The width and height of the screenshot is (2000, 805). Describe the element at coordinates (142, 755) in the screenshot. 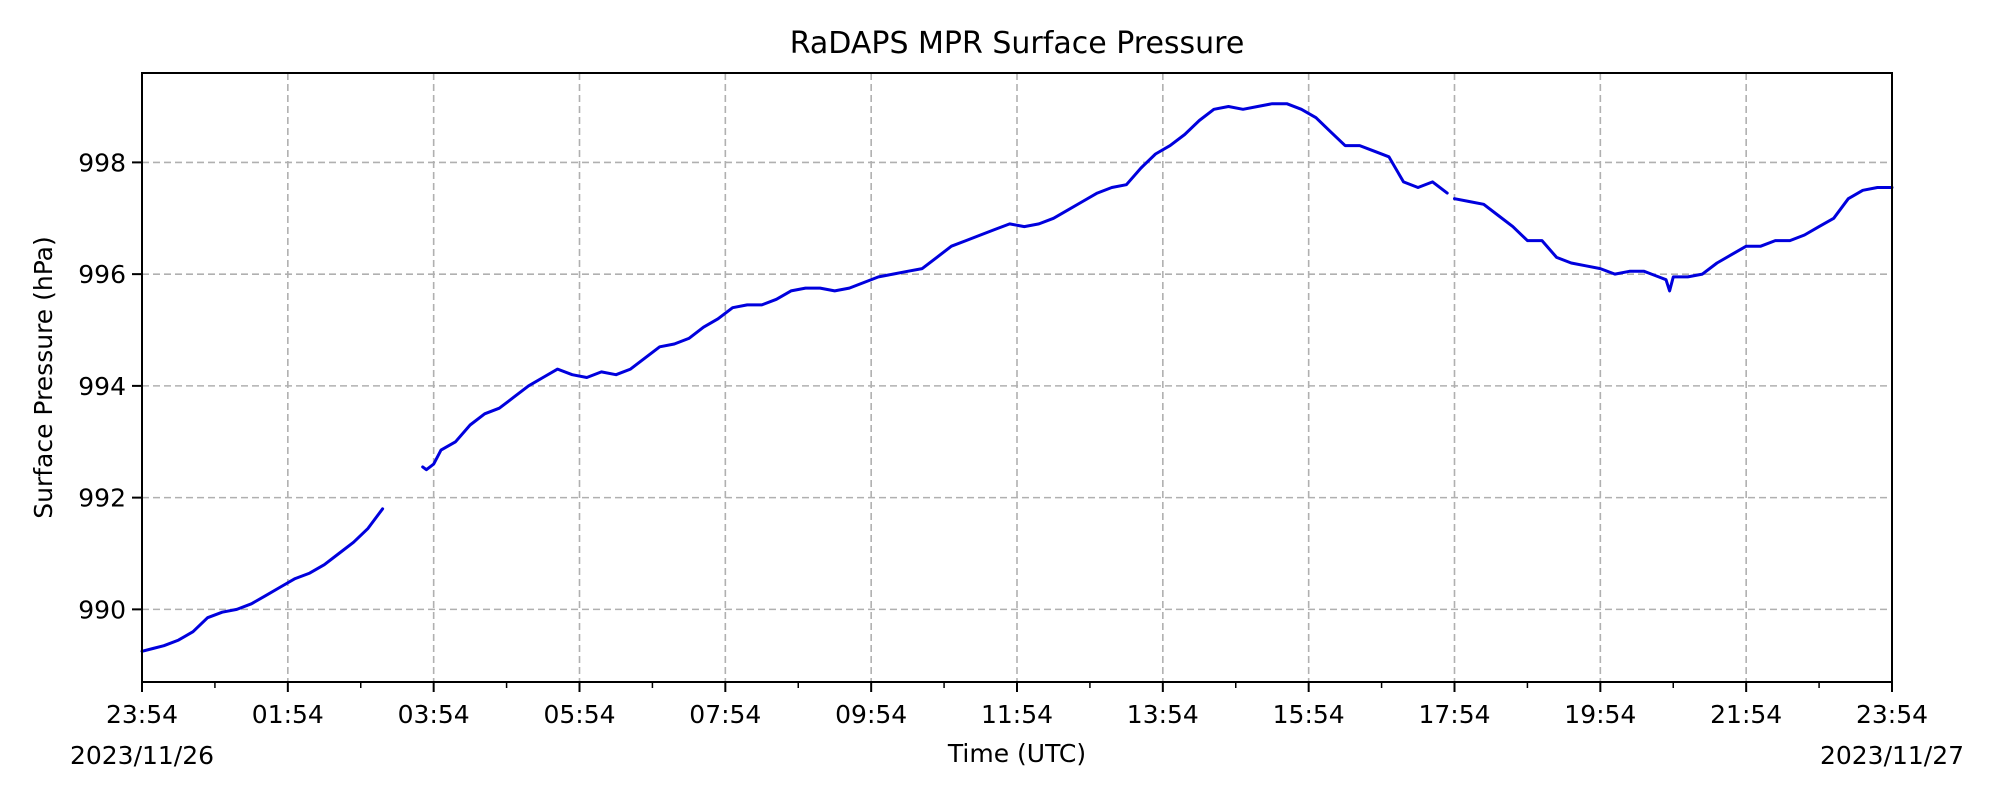

I see `x-date-label: 2023/11/26` at that location.